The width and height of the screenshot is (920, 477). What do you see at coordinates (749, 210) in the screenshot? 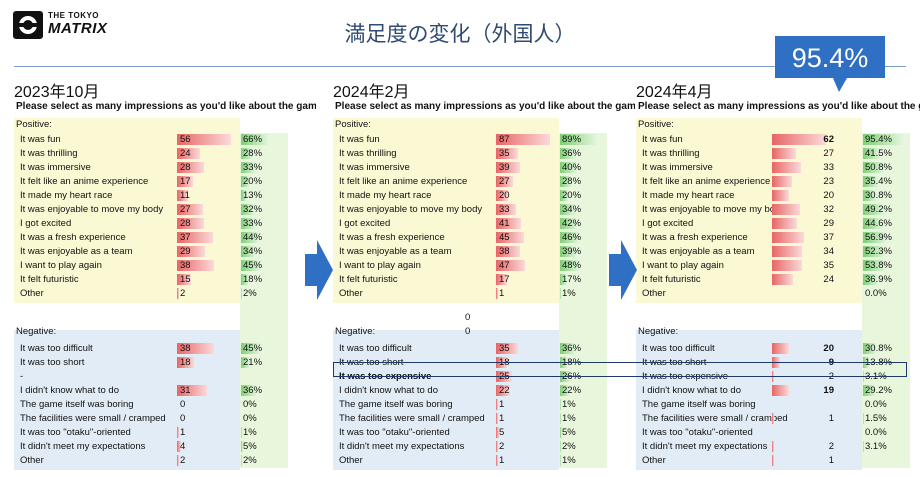
I see `positive-bg` at bounding box center [749, 210].